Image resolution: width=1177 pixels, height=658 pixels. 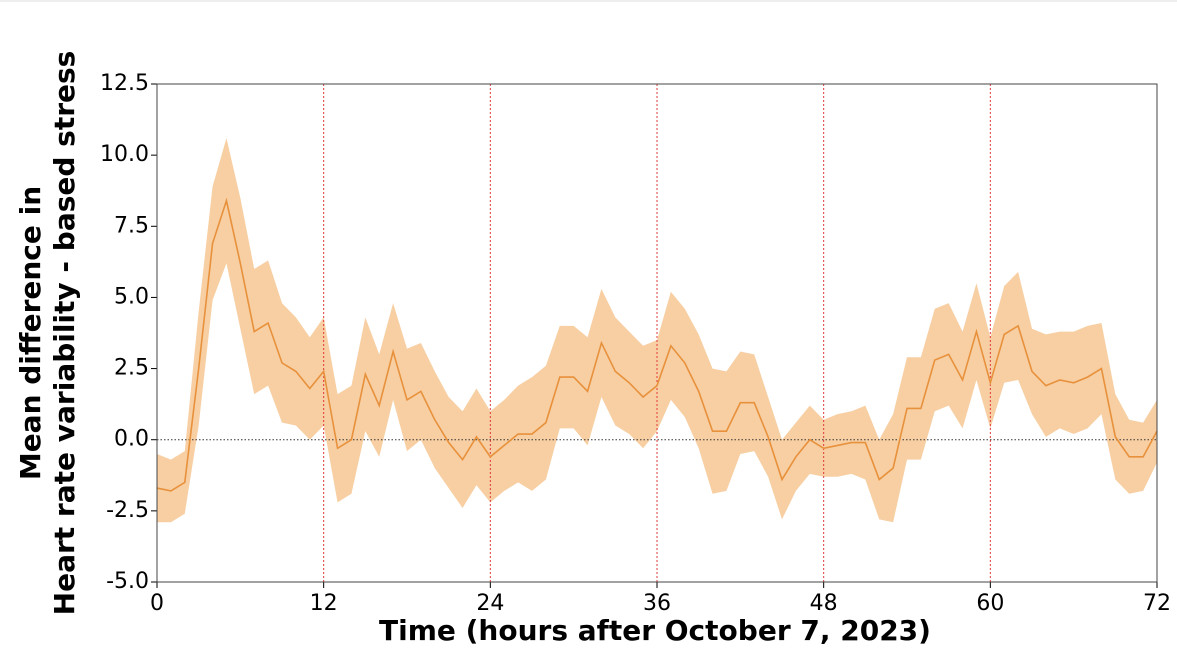 What do you see at coordinates (490, 603) in the screenshot?
I see `x-tick-label: 24` at bounding box center [490, 603].